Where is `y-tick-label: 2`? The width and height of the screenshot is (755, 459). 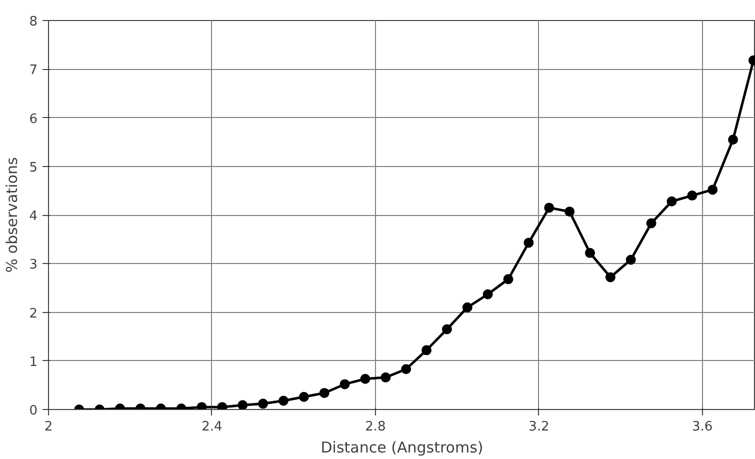 y-tick-label: 2 is located at coordinates (33, 314).